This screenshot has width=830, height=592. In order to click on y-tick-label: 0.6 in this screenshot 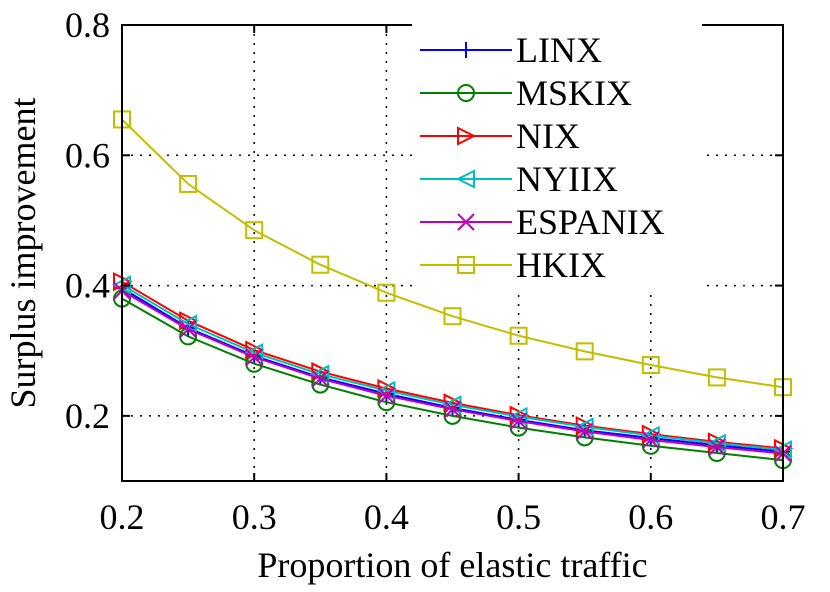, I will do `click(87, 155)`.